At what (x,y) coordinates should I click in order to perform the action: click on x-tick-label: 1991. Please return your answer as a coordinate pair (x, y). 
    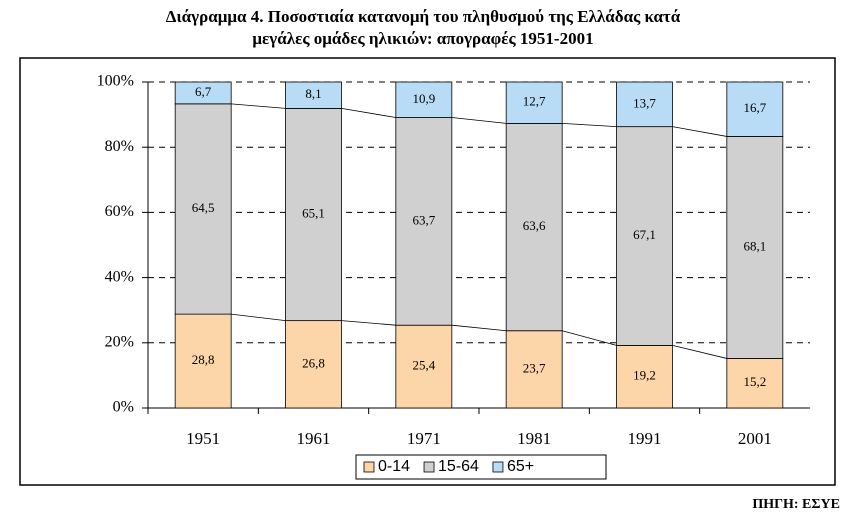
    Looking at the image, I should click on (645, 438).